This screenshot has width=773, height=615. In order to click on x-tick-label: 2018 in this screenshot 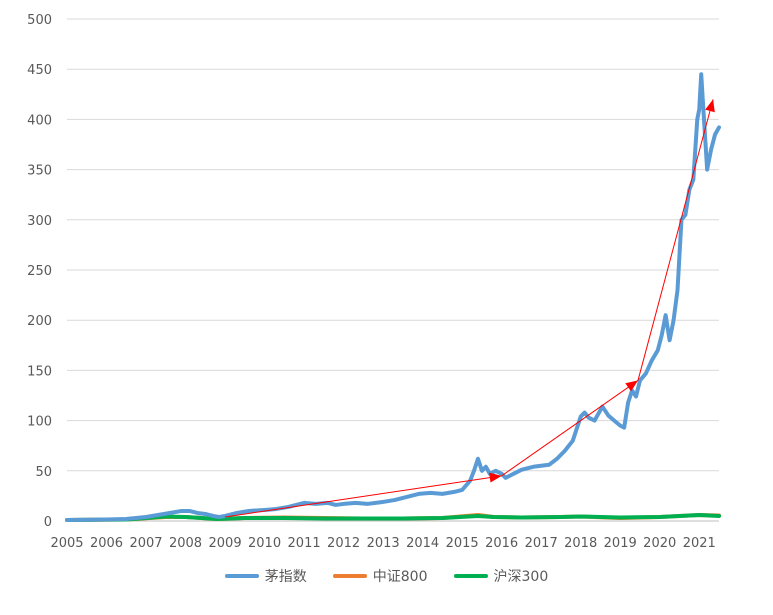, I will do `click(580, 543)`.